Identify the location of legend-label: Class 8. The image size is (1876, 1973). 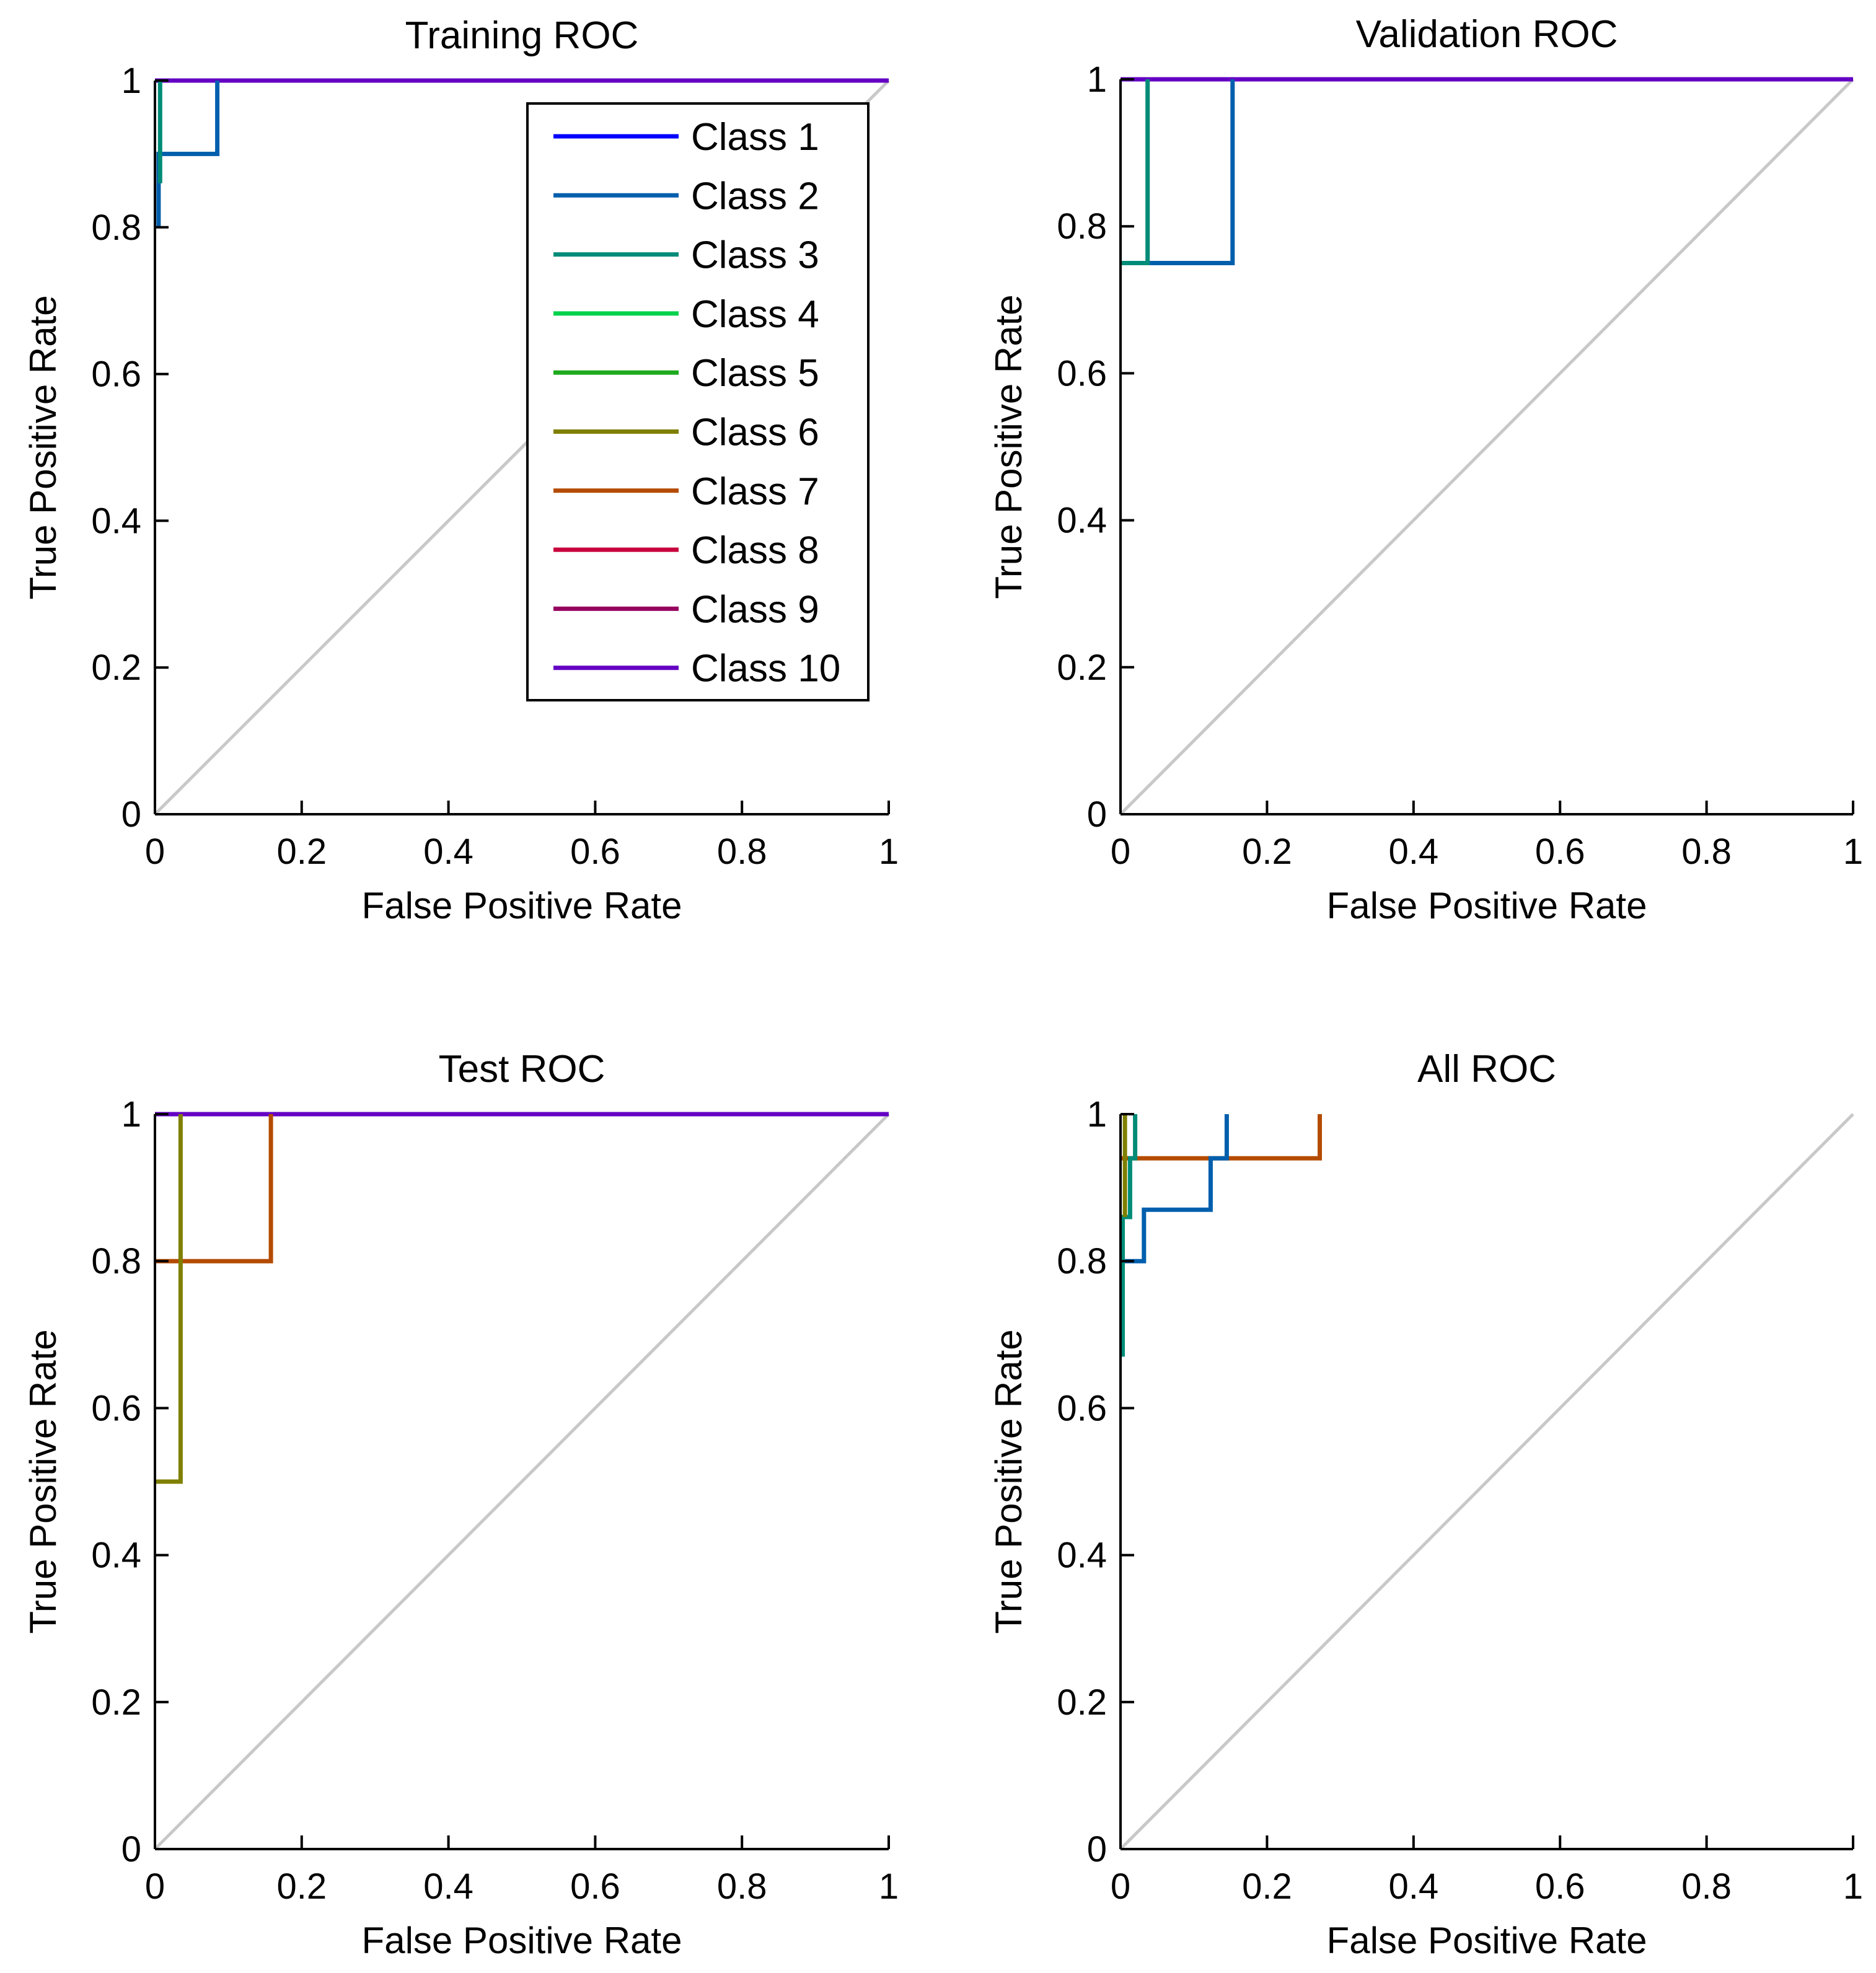
(755, 550).